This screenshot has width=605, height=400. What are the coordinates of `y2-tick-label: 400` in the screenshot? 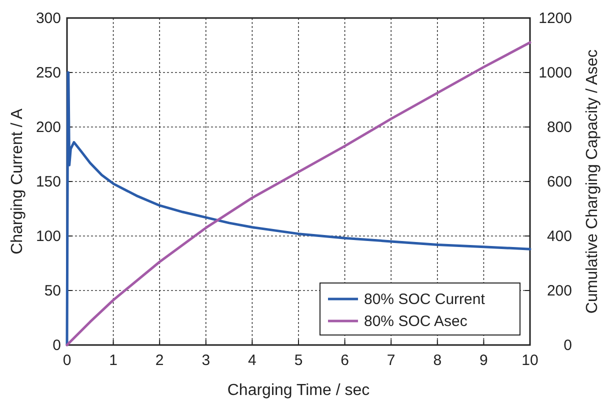 It's located at (559, 236).